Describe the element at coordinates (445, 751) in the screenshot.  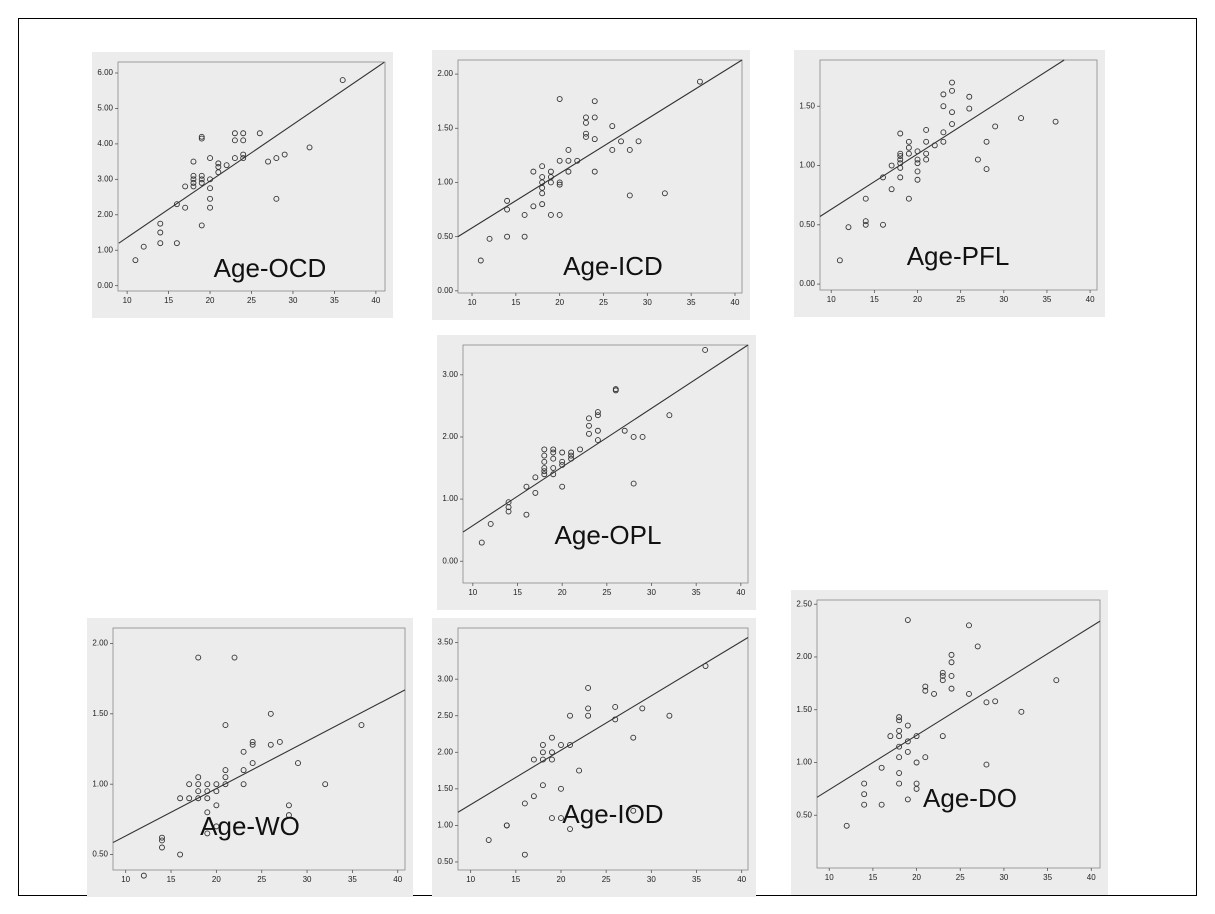
I see `y-tick-label: 2.00` at that location.